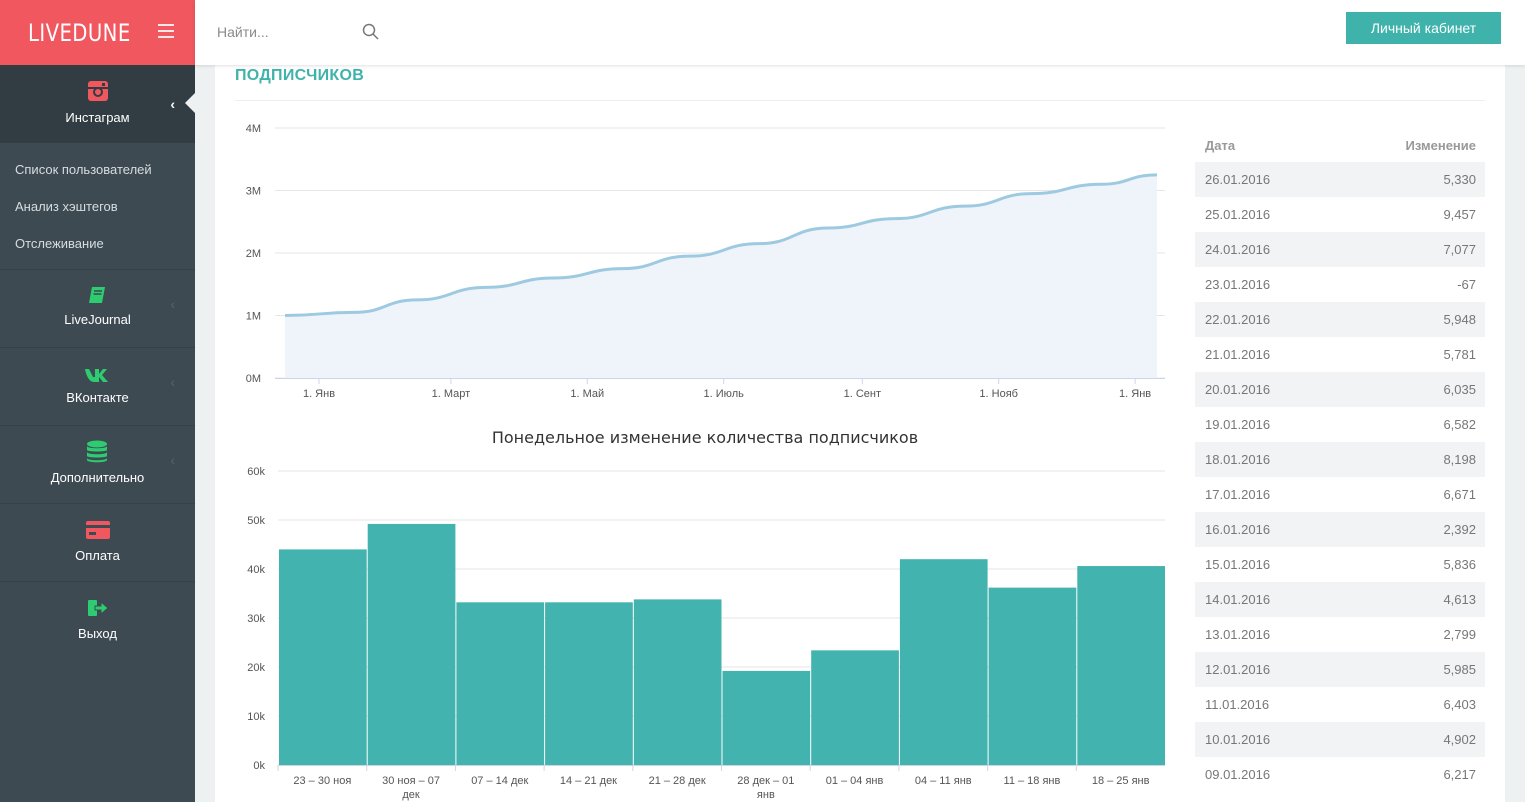 The height and width of the screenshot is (802, 1525). Describe the element at coordinates (1459, 669) in the screenshot. I see `cell-change: 5,985` at that location.